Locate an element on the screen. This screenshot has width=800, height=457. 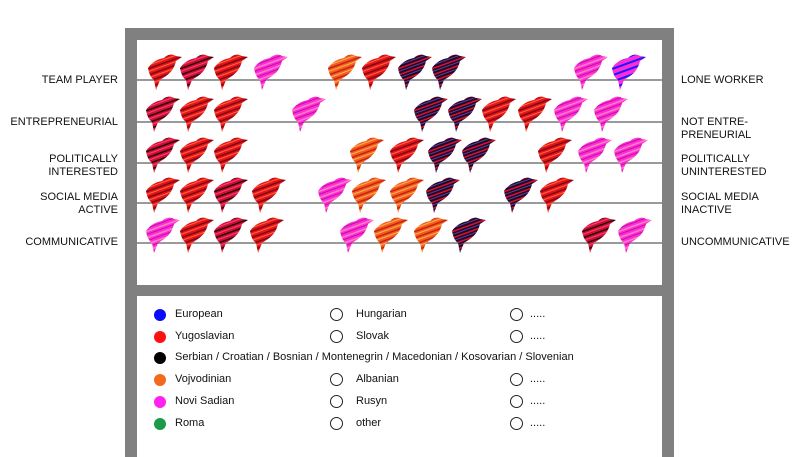
legend-label: European is located at coordinates (199, 314).